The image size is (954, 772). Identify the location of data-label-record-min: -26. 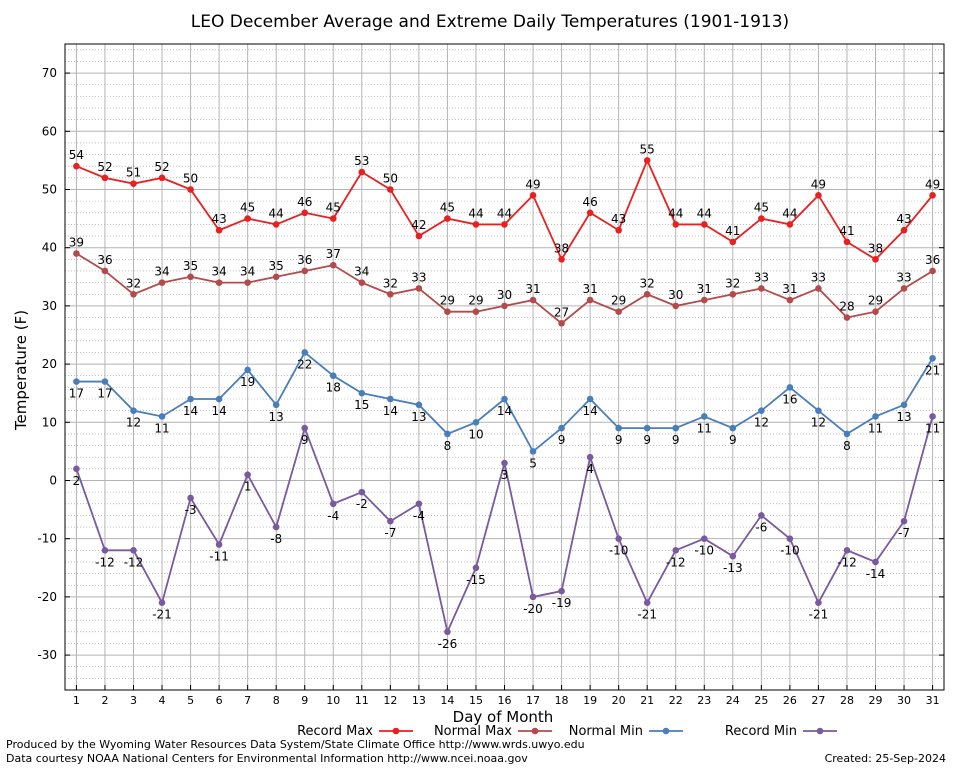
(448, 644).